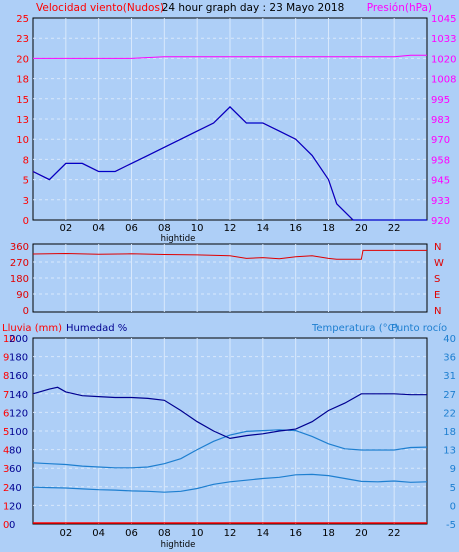  I want to click on wind-tick-label: 0, so click(26, 221).